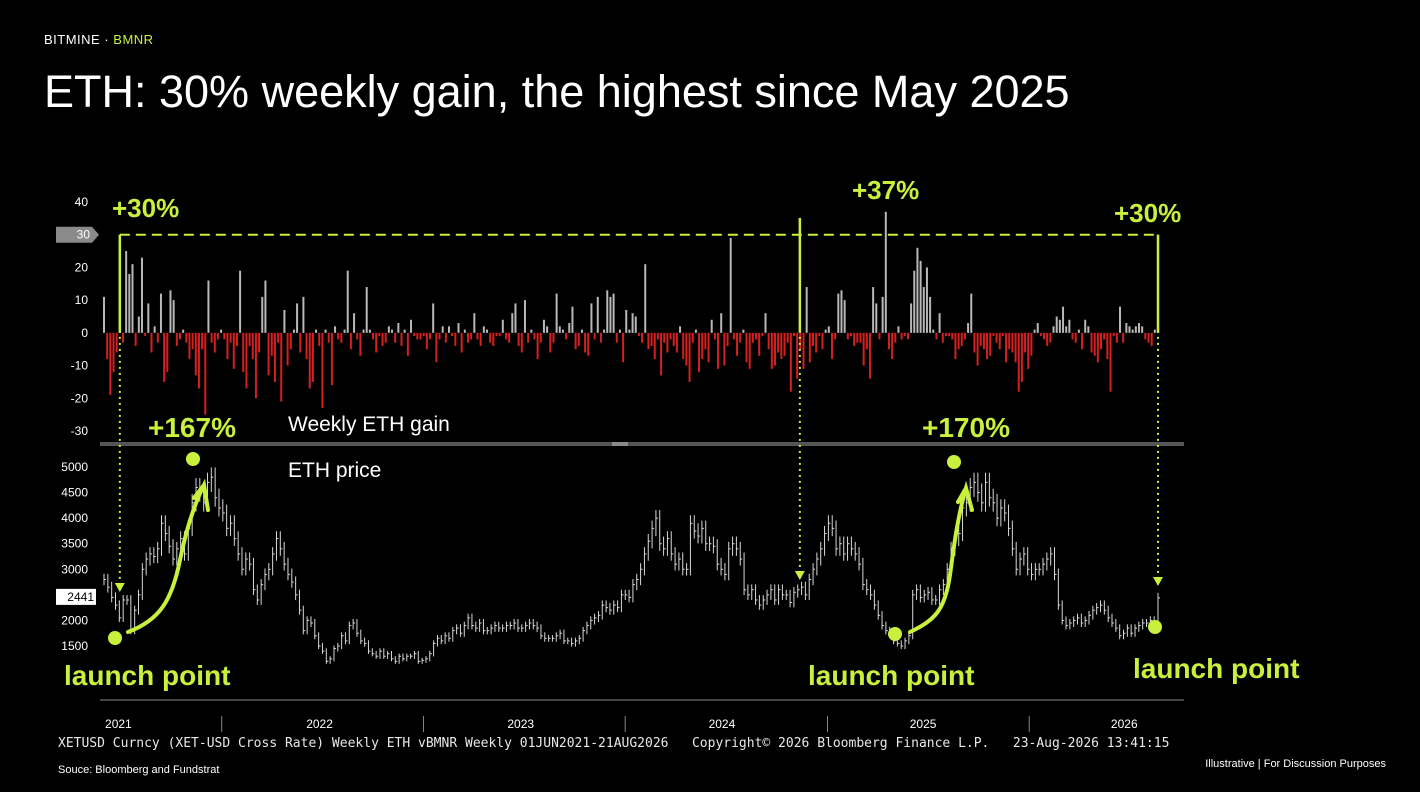 This screenshot has width=1420, height=792. What do you see at coordinates (115, 638) in the screenshot?
I see `launch-dot-2021` at bounding box center [115, 638].